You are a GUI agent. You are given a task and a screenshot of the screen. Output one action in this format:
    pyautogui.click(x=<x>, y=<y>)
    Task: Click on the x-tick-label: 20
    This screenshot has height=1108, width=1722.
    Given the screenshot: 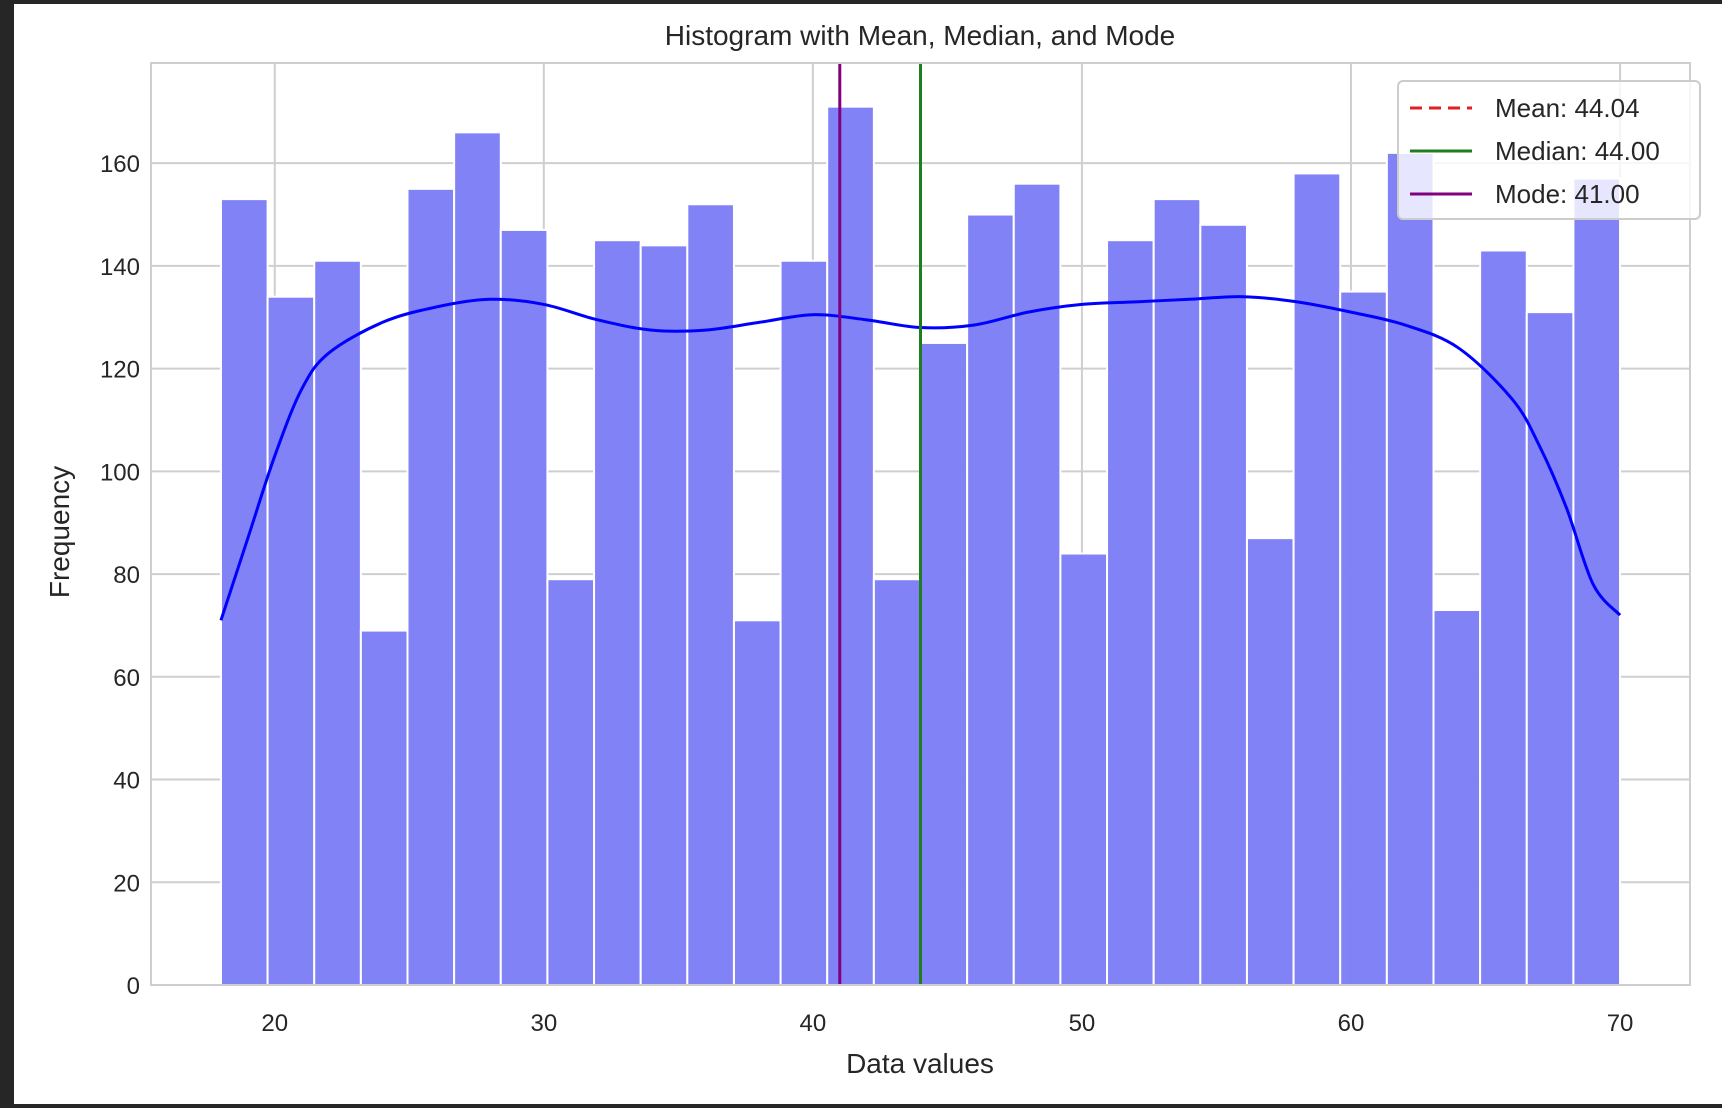 What is the action you would take?
    pyautogui.click(x=274, y=1023)
    